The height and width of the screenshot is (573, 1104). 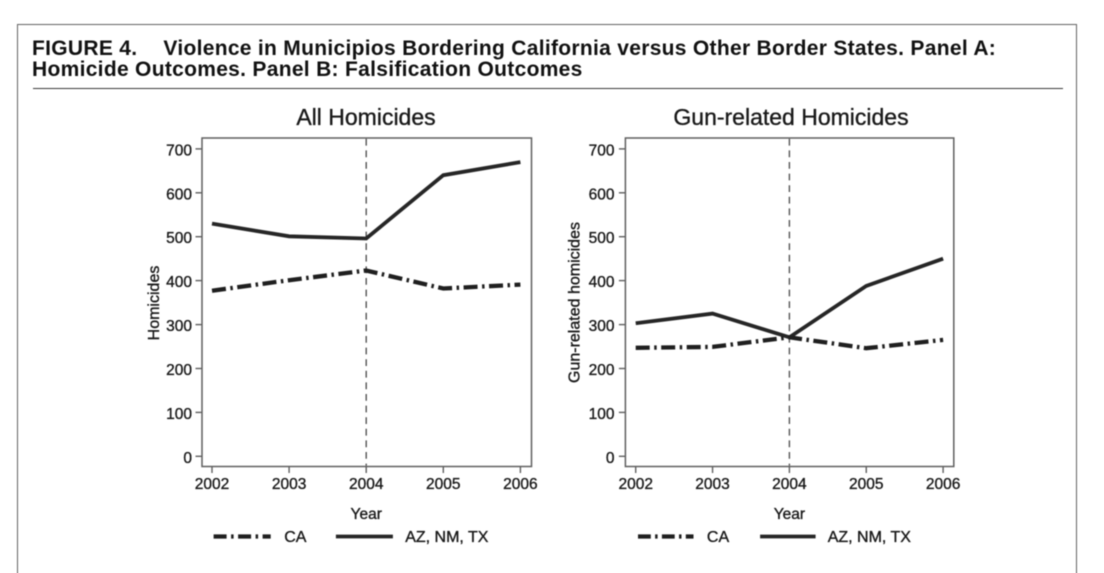 What do you see at coordinates (790, 117) in the screenshot?
I see `svg-text: Gun-related Homicides` at bounding box center [790, 117].